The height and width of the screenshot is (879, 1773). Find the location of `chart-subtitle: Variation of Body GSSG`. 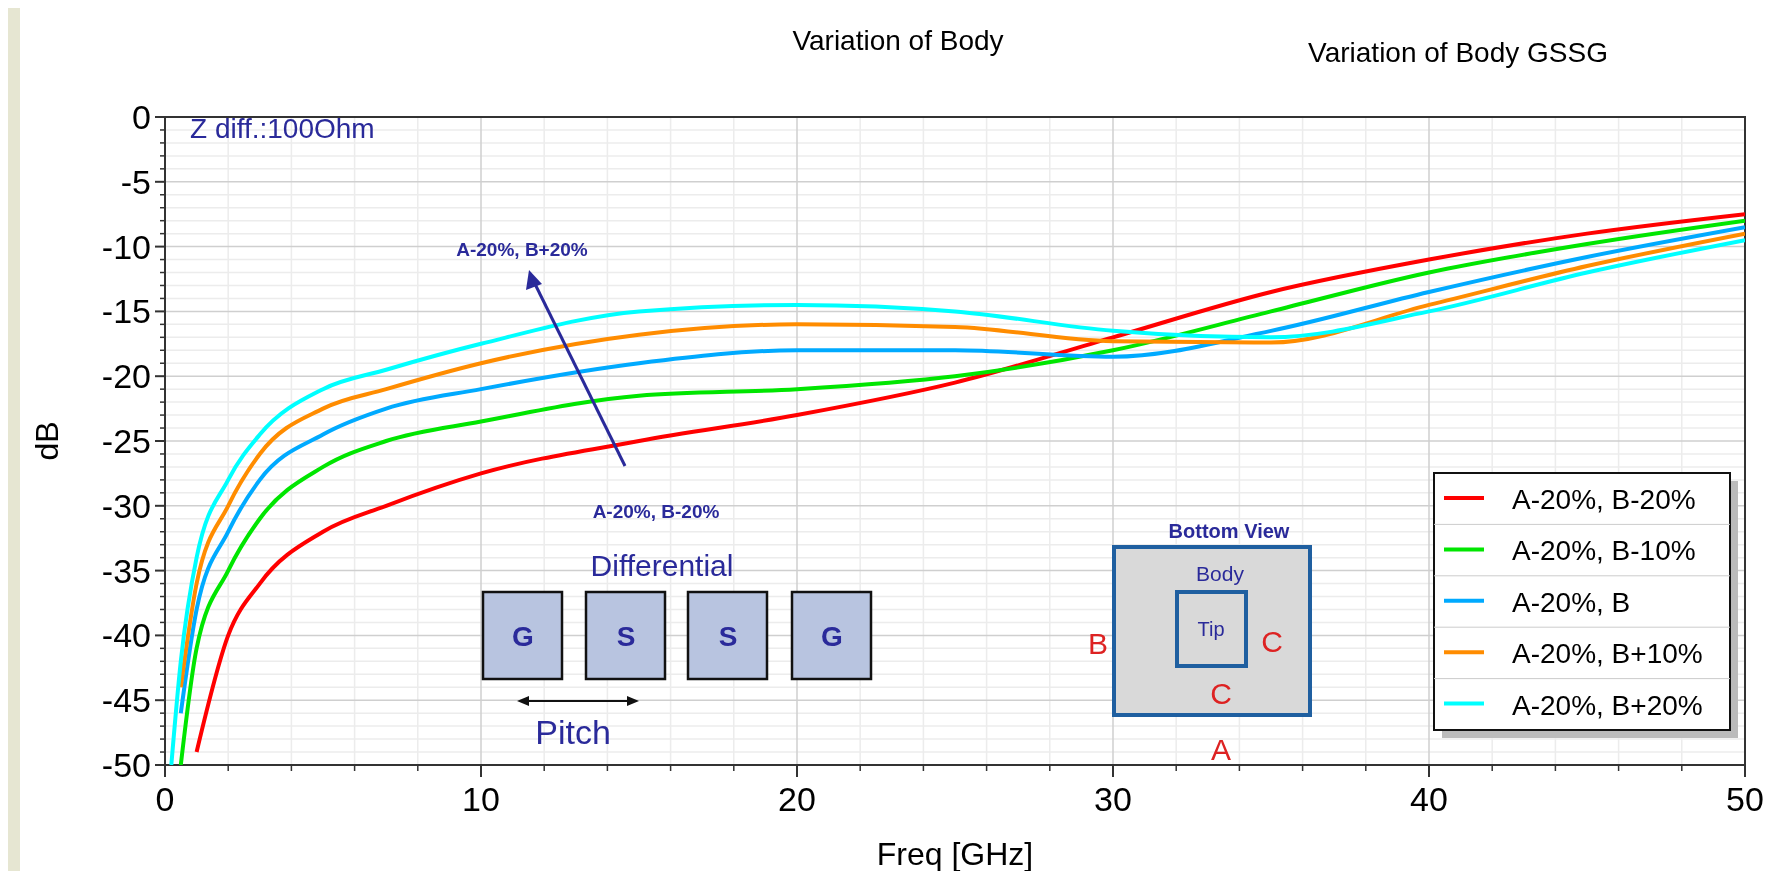

chart-subtitle: Variation of Body GSSG is located at coordinates (1458, 52).